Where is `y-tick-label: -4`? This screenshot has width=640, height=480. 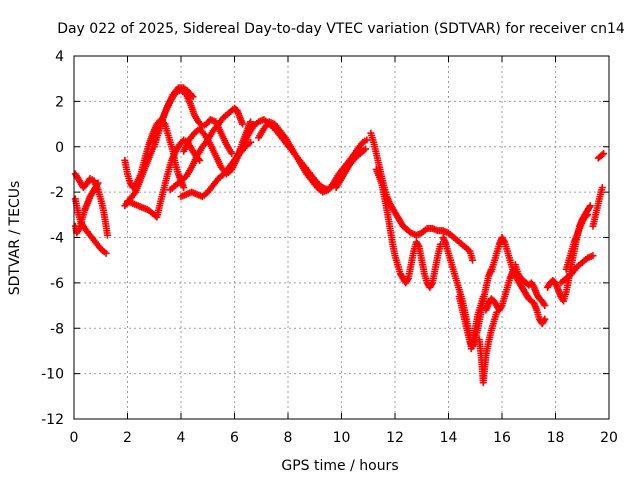 y-tick-label: -4 is located at coordinates (57, 239).